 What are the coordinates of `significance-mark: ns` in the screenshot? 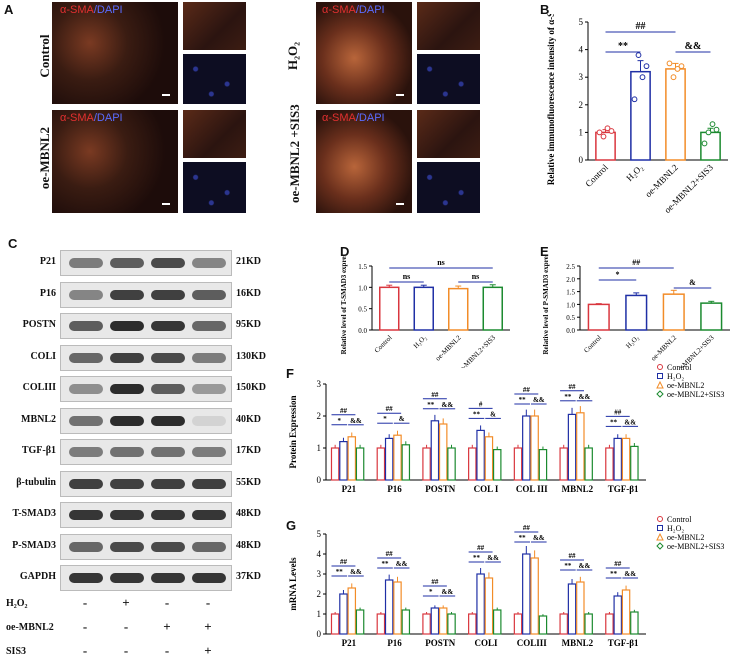 It's located at (407, 276).